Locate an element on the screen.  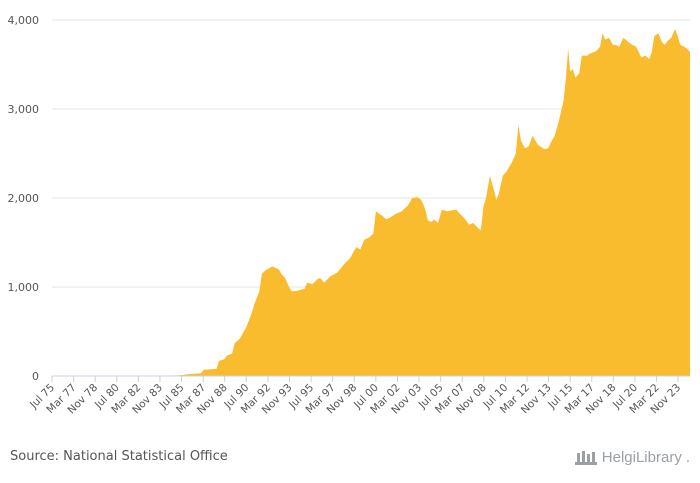
library-icon is located at coordinates (585, 458).